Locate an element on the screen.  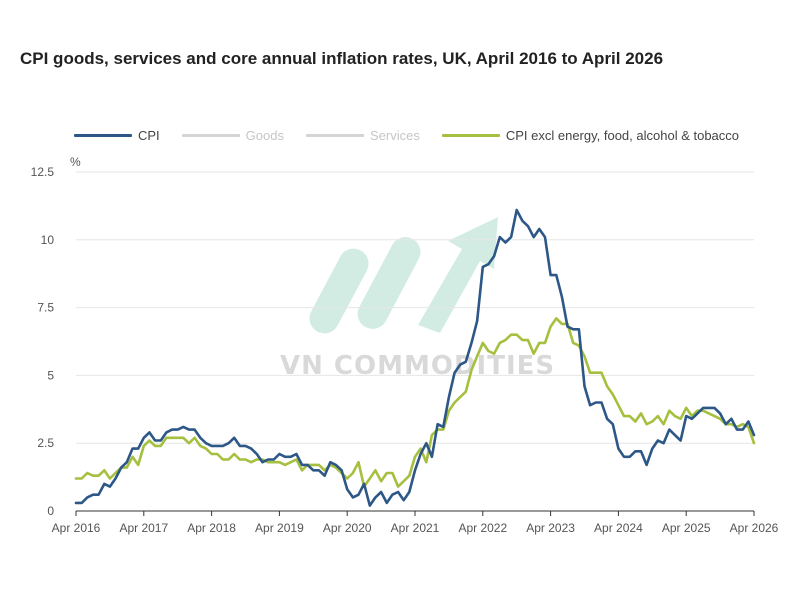
watermark-text: VN COMMODITIES is located at coordinates (418, 366).